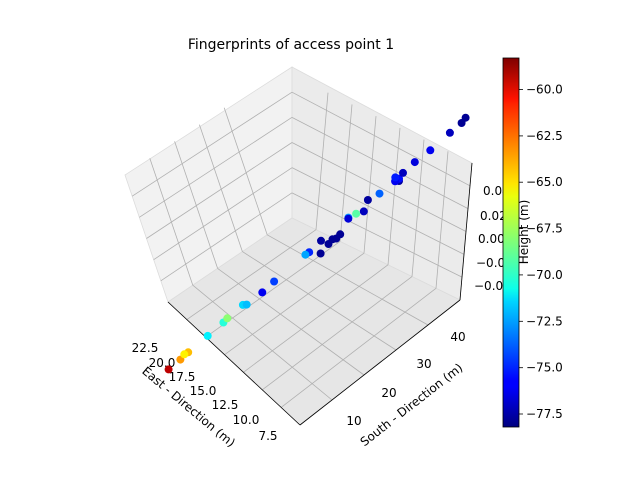 The image size is (640, 480). Describe the element at coordinates (457, 337) in the screenshot. I see `y-tick-label: 40` at that location.